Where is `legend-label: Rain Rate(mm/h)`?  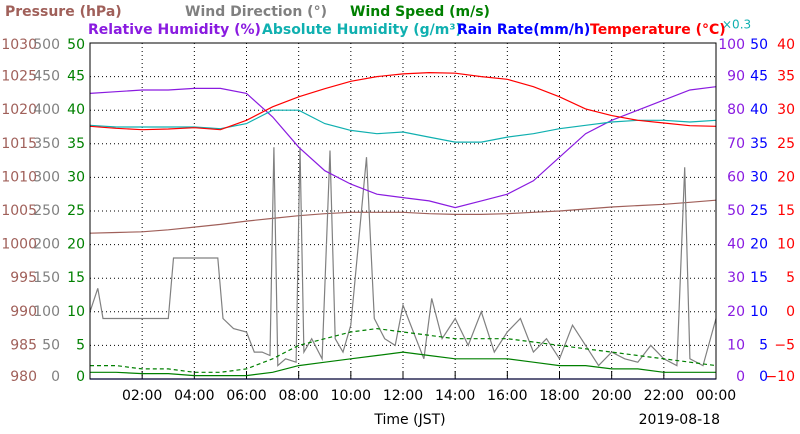 legend-label: Rain Rate(mm/h) is located at coordinates (523, 30).